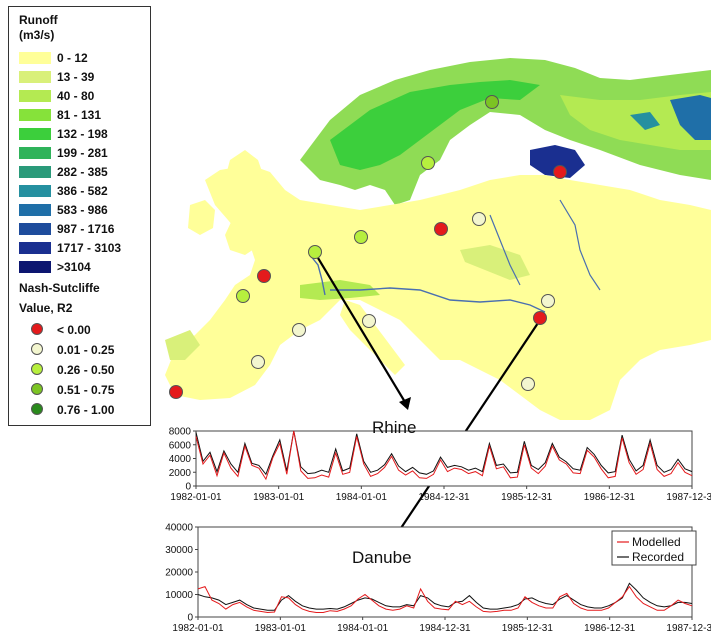 This screenshot has width=711, height=635. What do you see at coordinates (180, 432) in the screenshot?
I see `y-tick-label: 8000` at bounding box center [180, 432].